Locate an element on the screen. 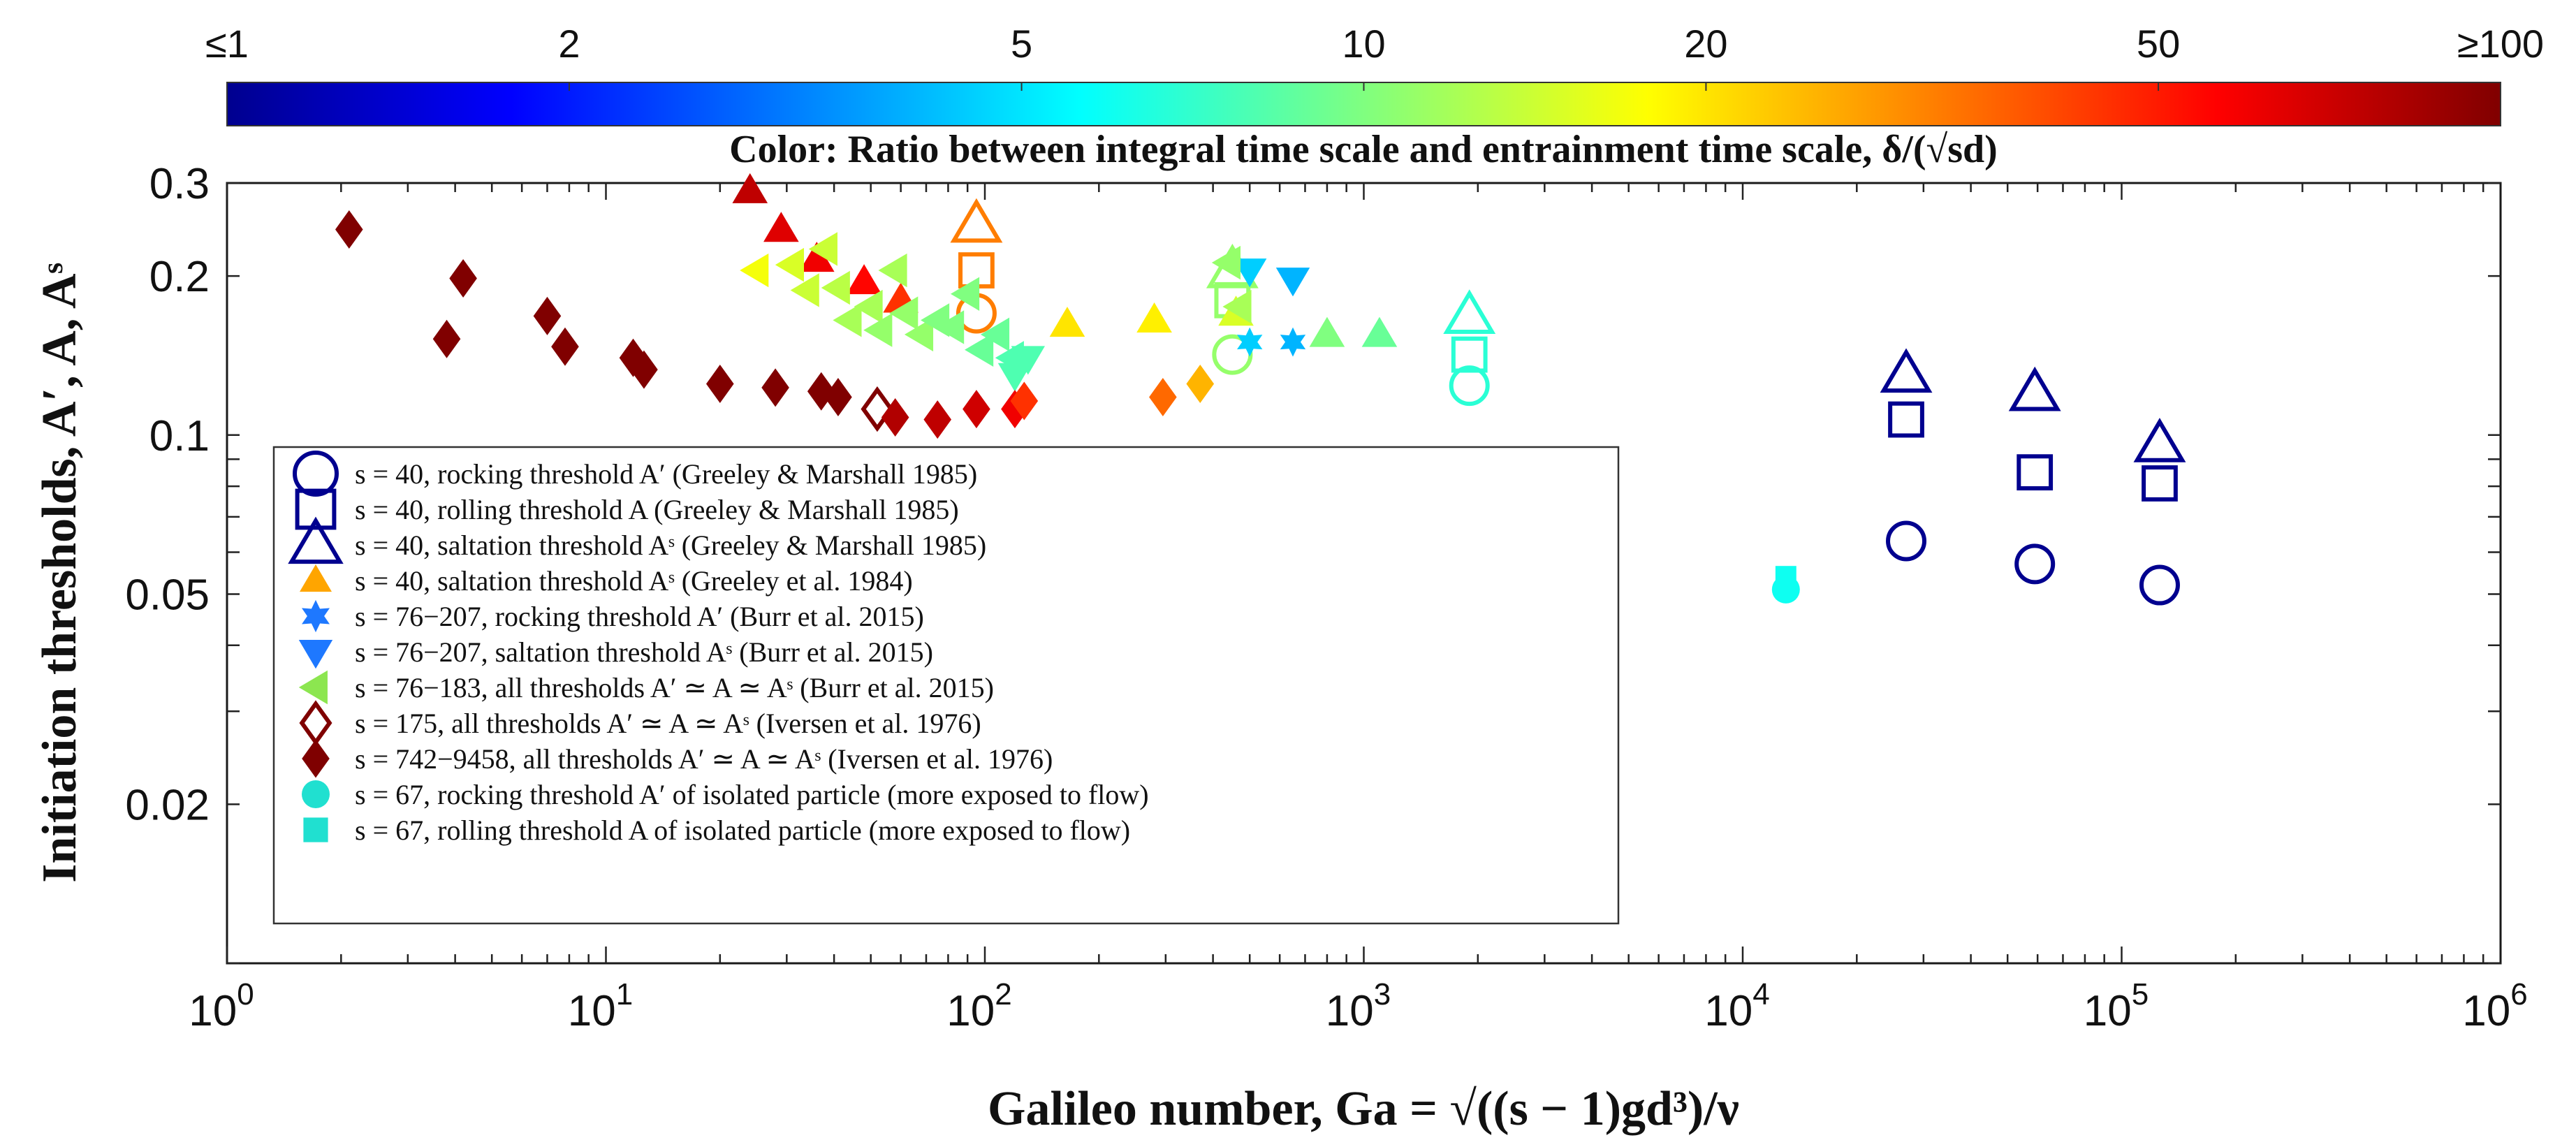 The height and width of the screenshot is (1147, 2576). data-point-s3-p0 is located at coordinates (750, 188).